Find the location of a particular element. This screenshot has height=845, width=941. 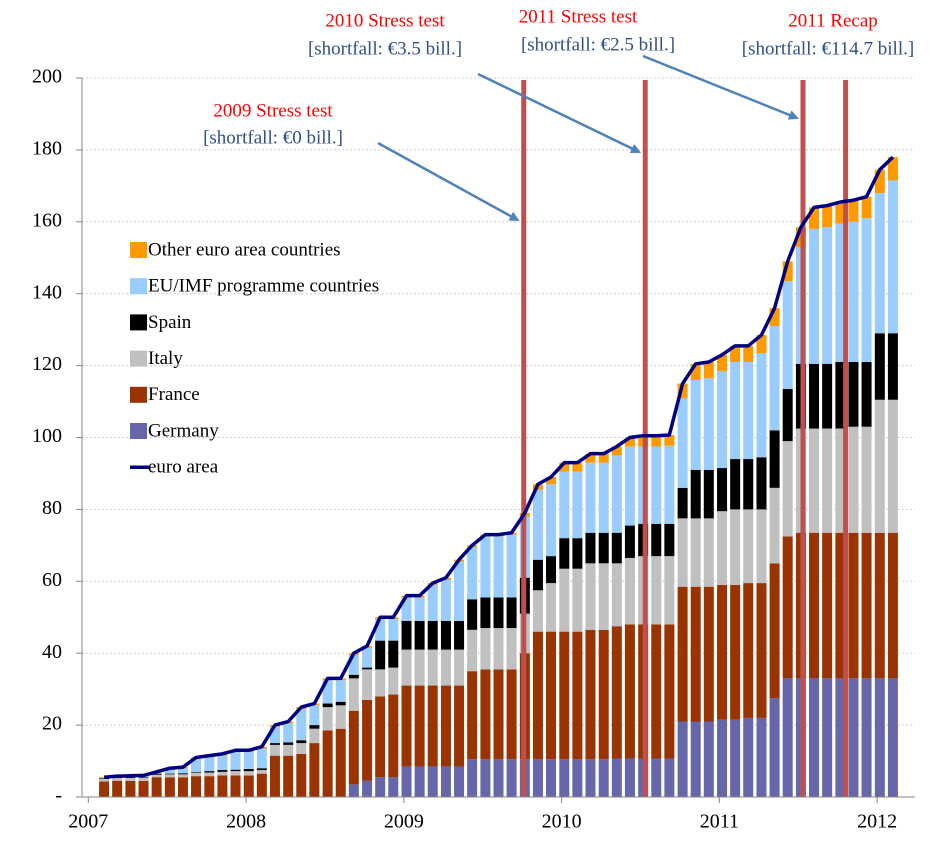

x-tick-label: 2011 is located at coordinates (719, 822).